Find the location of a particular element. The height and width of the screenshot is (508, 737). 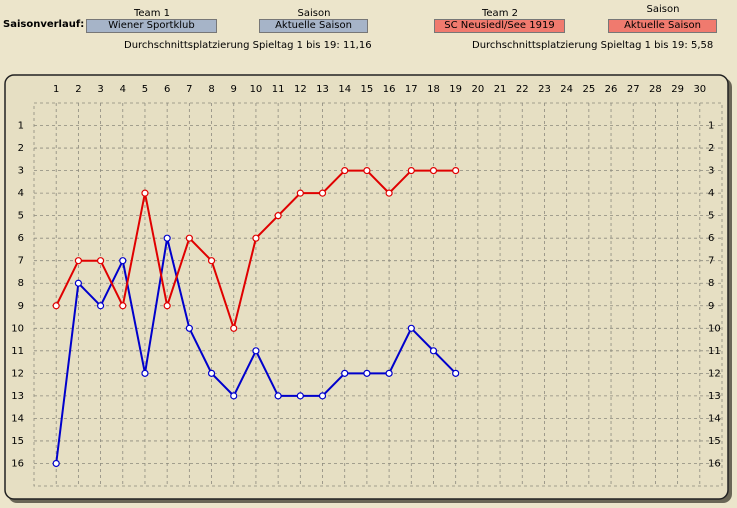

x-tick-label: 15 is located at coordinates (367, 89).